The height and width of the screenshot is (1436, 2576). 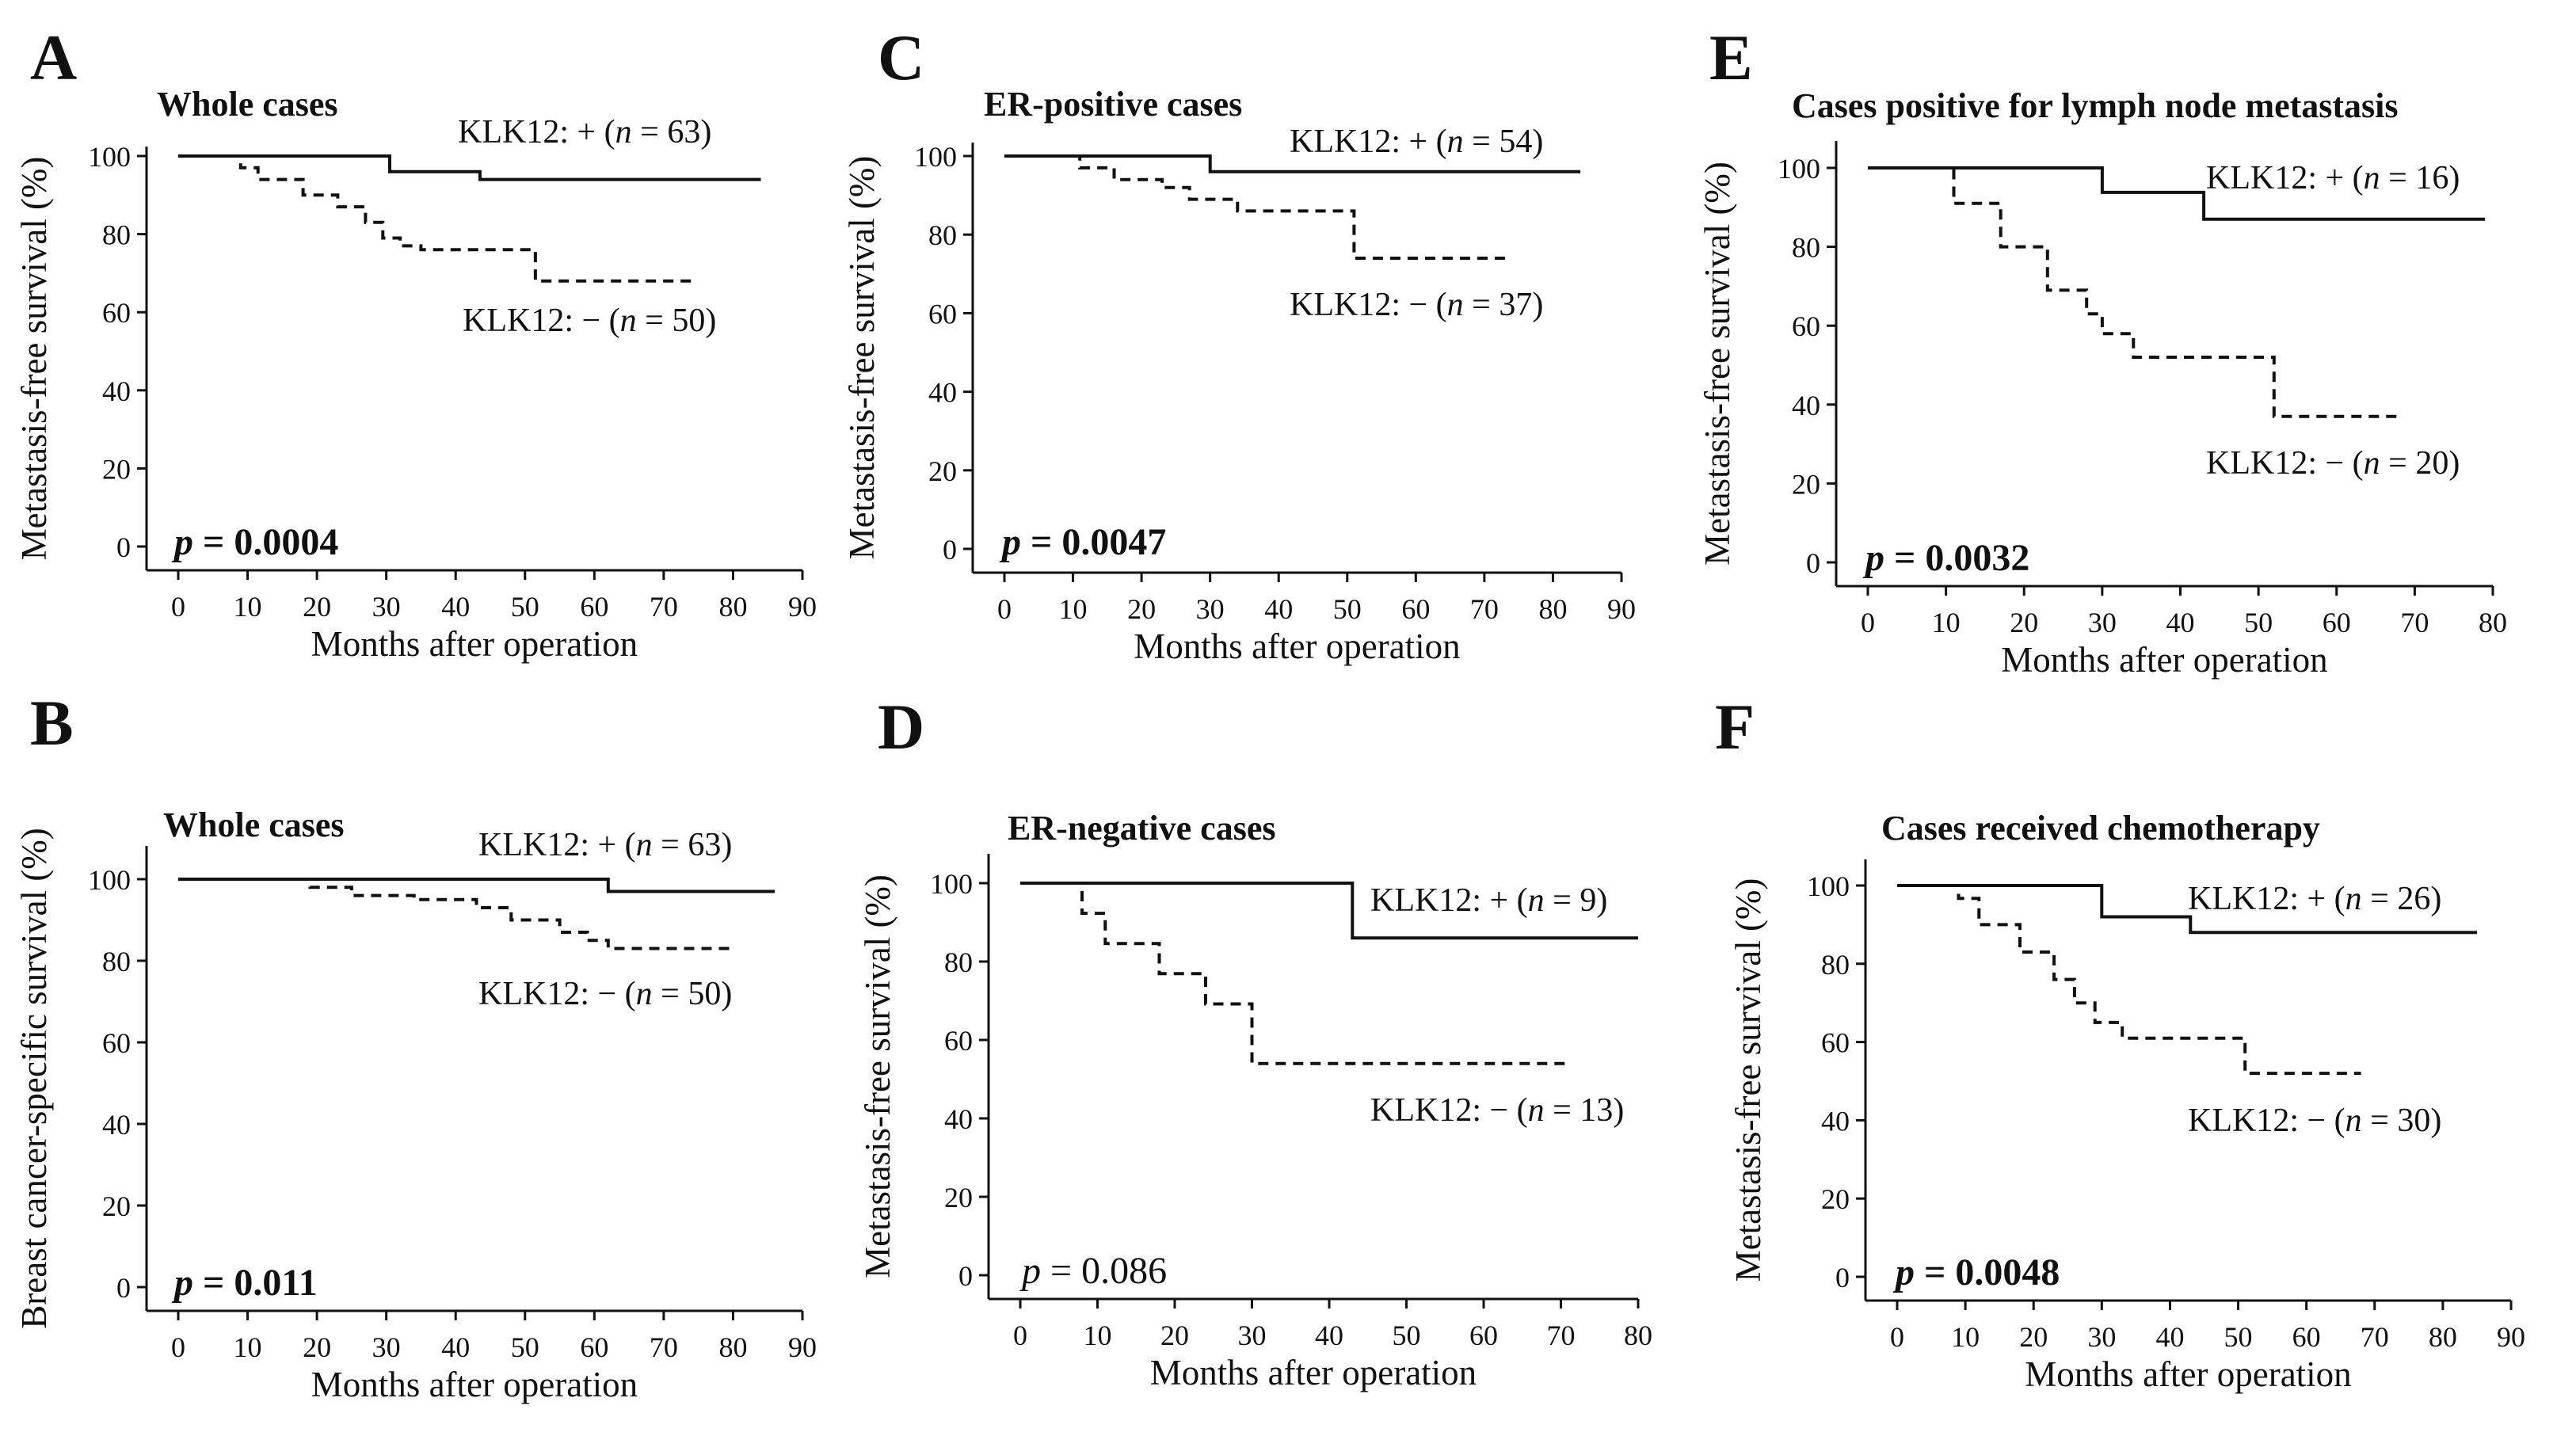 What do you see at coordinates (1093, 1271) in the screenshot?
I see `p-value: p = 0.086` at bounding box center [1093, 1271].